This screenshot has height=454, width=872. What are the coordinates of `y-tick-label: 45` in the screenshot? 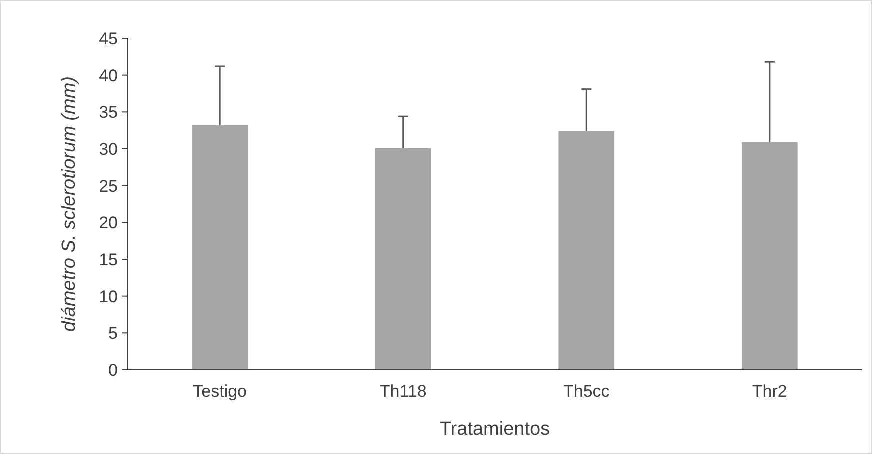 It's located at (108, 38).